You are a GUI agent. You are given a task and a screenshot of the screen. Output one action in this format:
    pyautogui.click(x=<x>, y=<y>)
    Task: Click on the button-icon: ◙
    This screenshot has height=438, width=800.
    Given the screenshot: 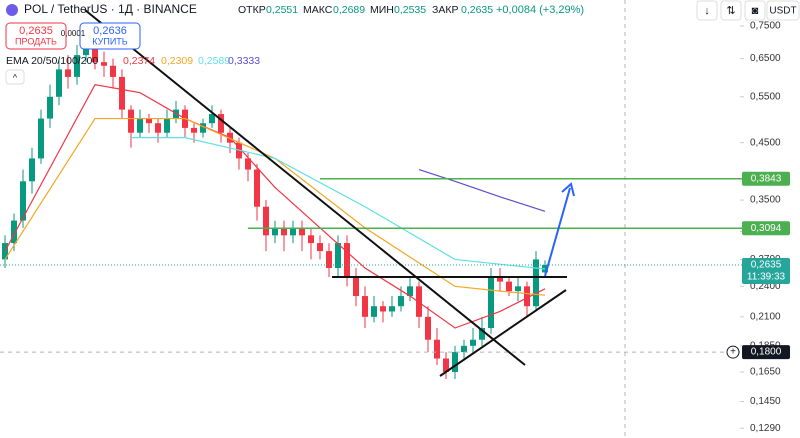 What is the action you would take?
    pyautogui.click(x=755, y=11)
    